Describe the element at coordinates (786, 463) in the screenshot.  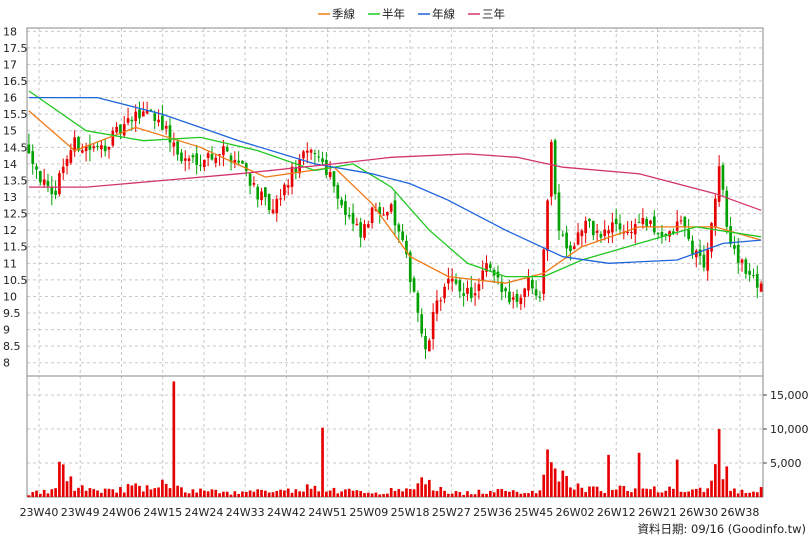
I see `volume-tick-label: 5,000` at that location.